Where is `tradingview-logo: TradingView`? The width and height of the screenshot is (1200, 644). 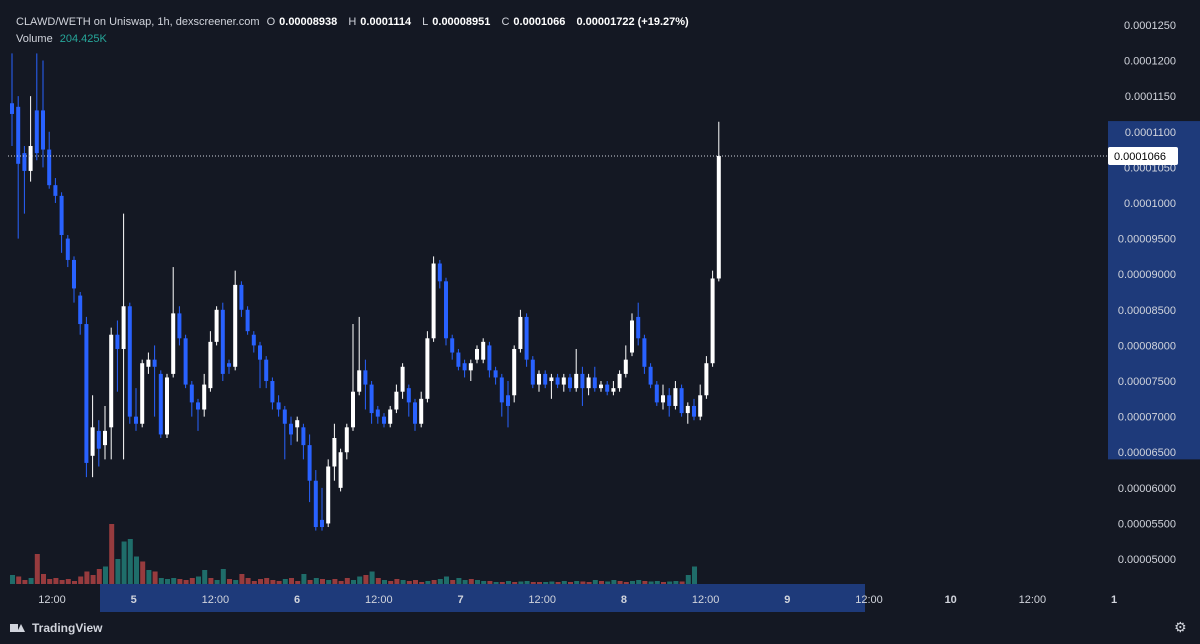
tradingview-logo: TradingView is located at coordinates (56, 628).